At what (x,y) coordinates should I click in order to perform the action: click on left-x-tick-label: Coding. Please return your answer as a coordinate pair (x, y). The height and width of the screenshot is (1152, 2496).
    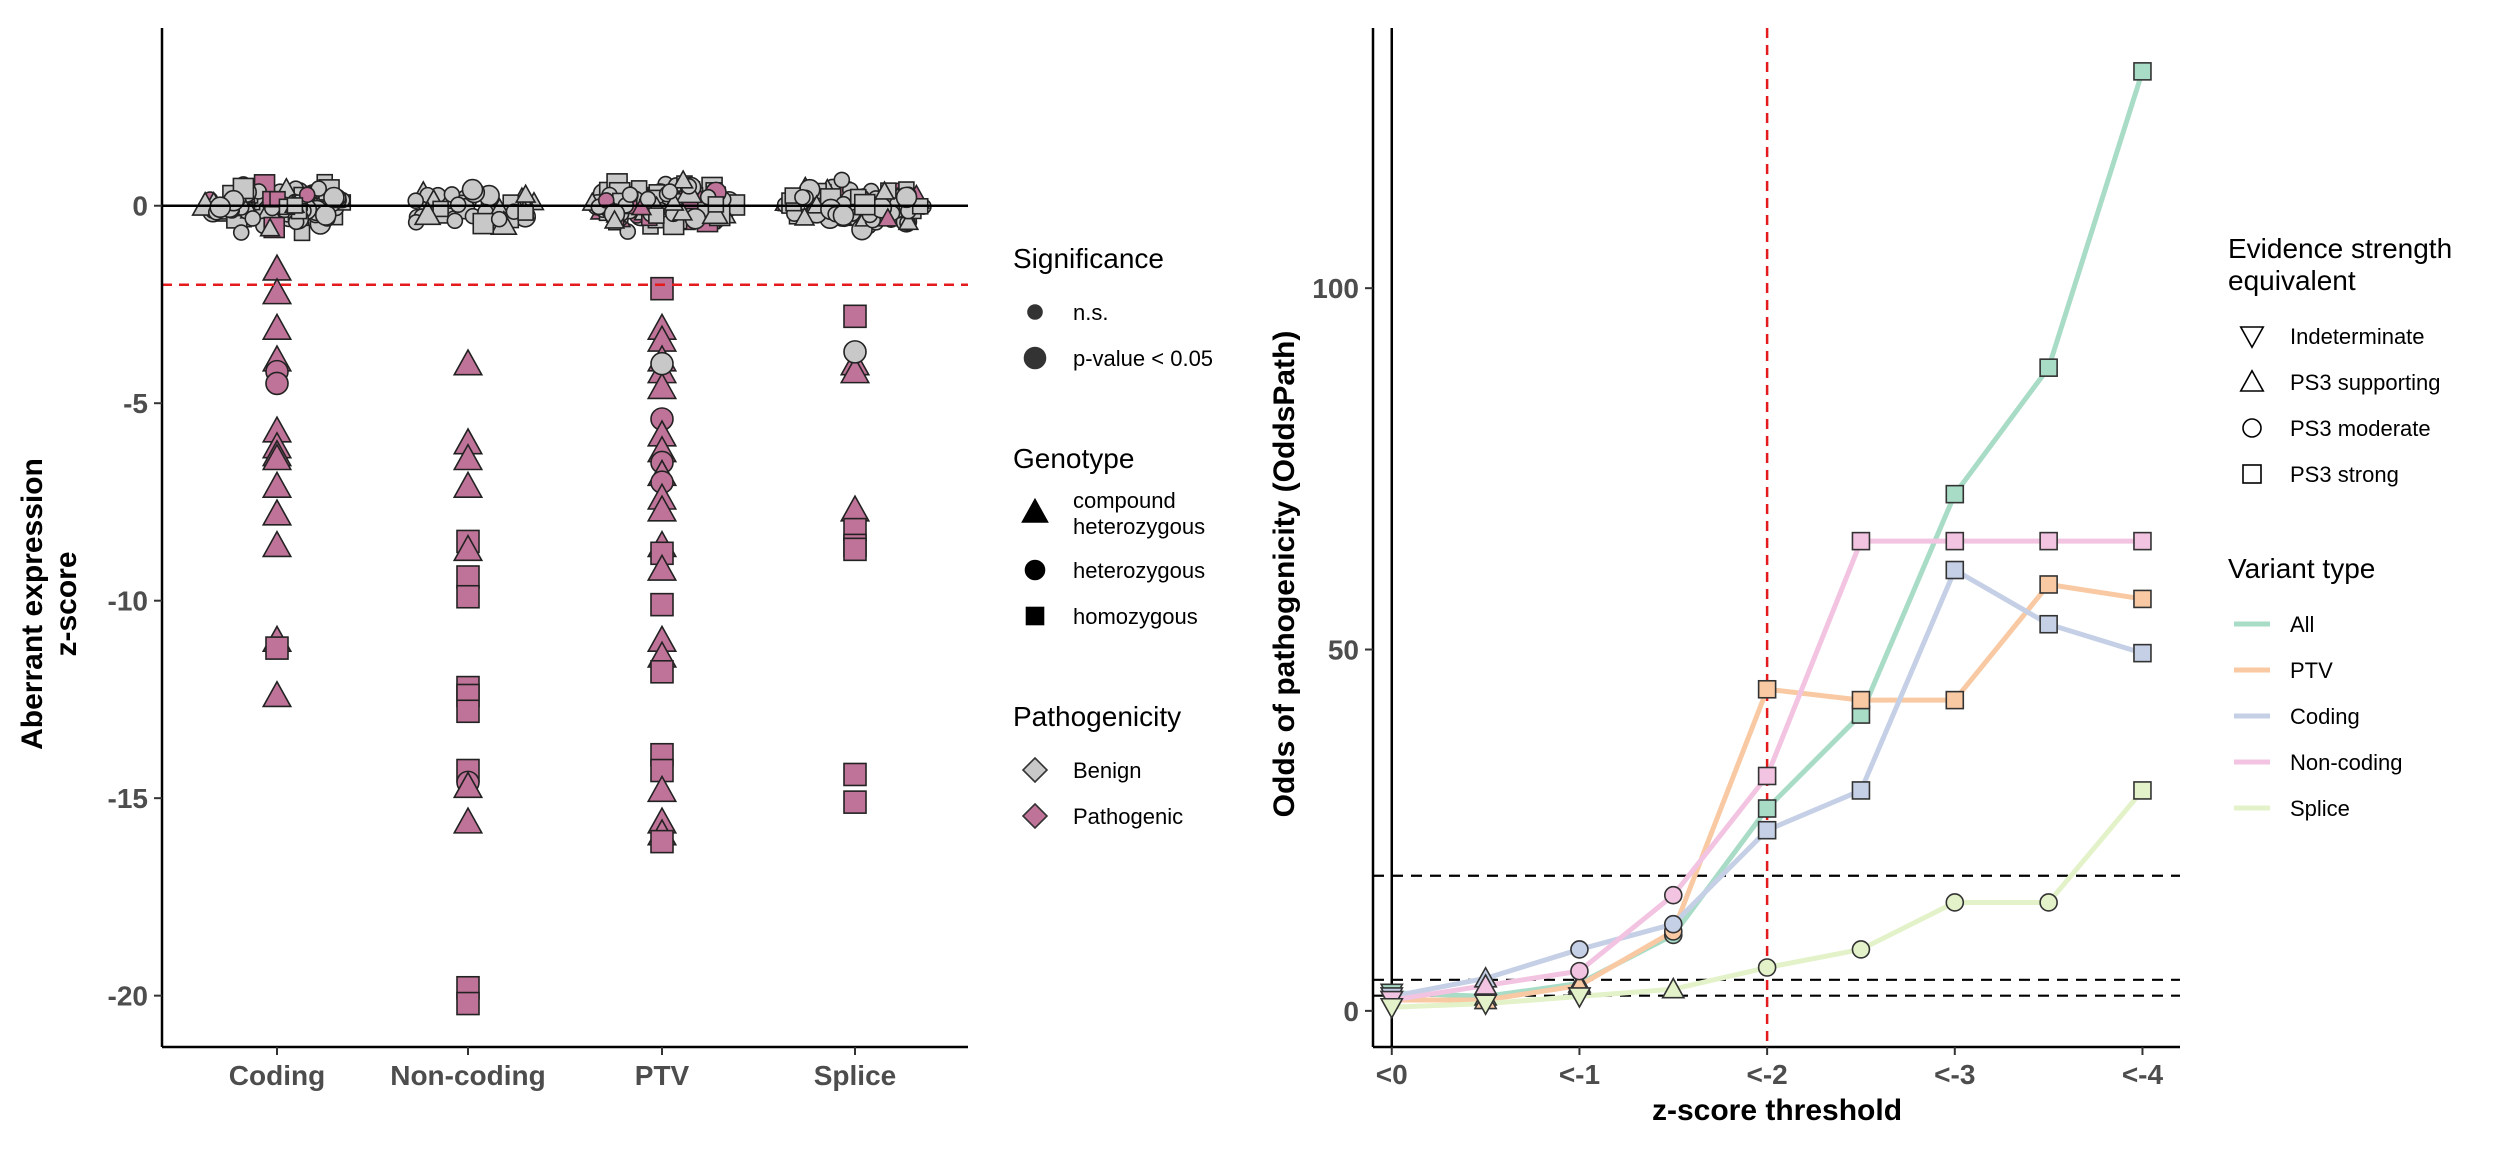
    Looking at the image, I should click on (277, 1075).